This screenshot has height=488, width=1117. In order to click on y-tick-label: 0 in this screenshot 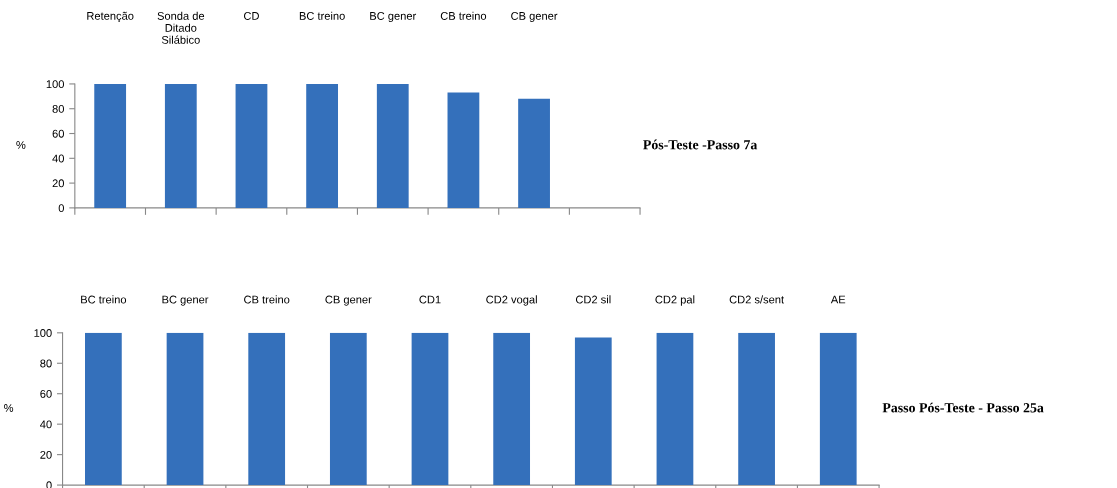, I will do `click(61, 208)`.